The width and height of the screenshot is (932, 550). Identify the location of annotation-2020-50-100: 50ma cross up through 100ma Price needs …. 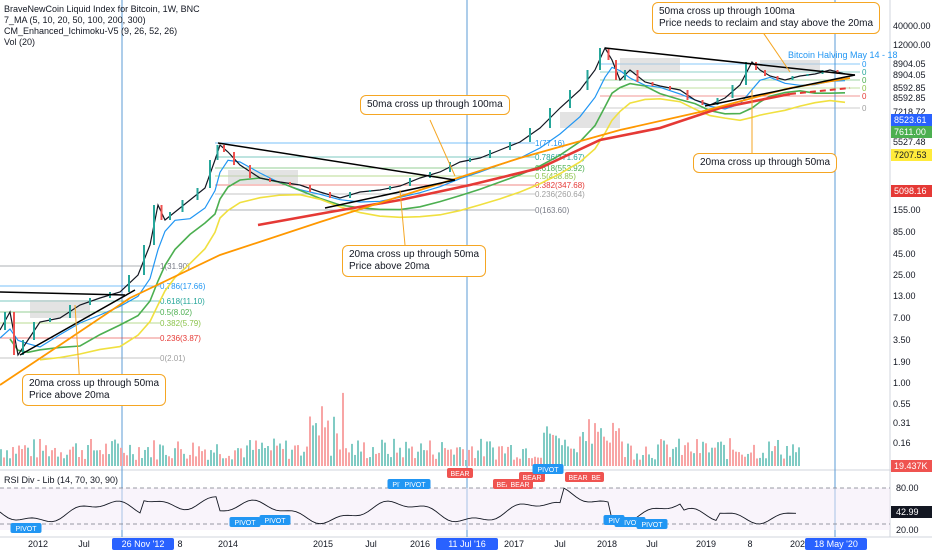
(766, 18).